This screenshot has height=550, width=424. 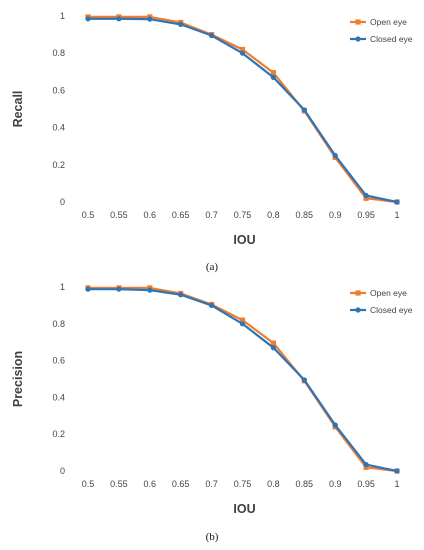 I want to click on y-axis-title: Recall, so click(x=18, y=109).